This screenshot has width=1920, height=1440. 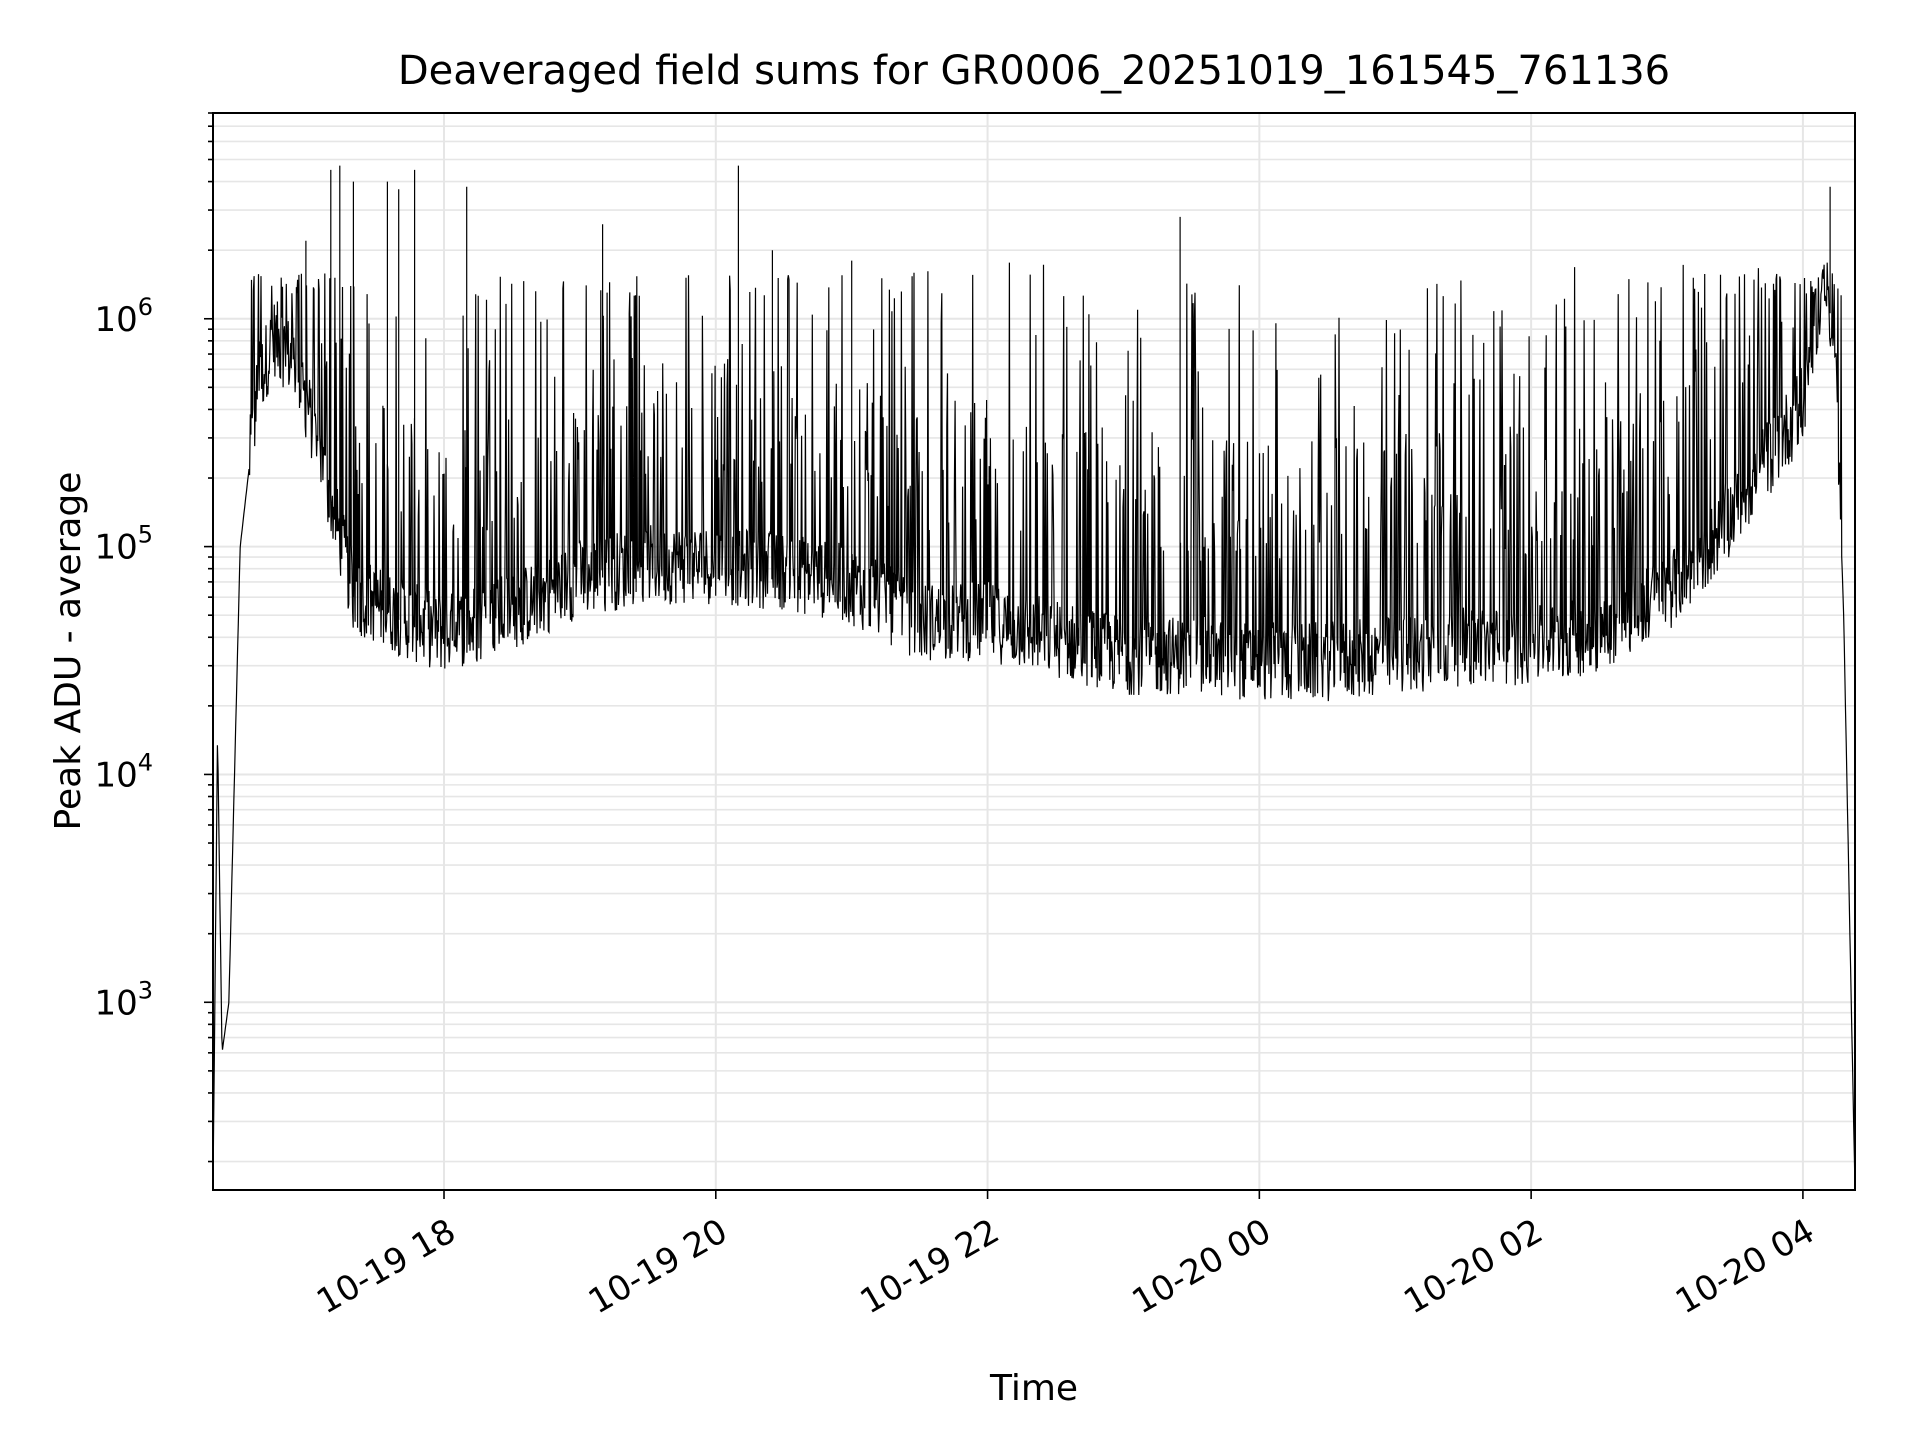 What do you see at coordinates (1473, 1266) in the screenshot?
I see `x-tick-label: 10-20 02` at bounding box center [1473, 1266].